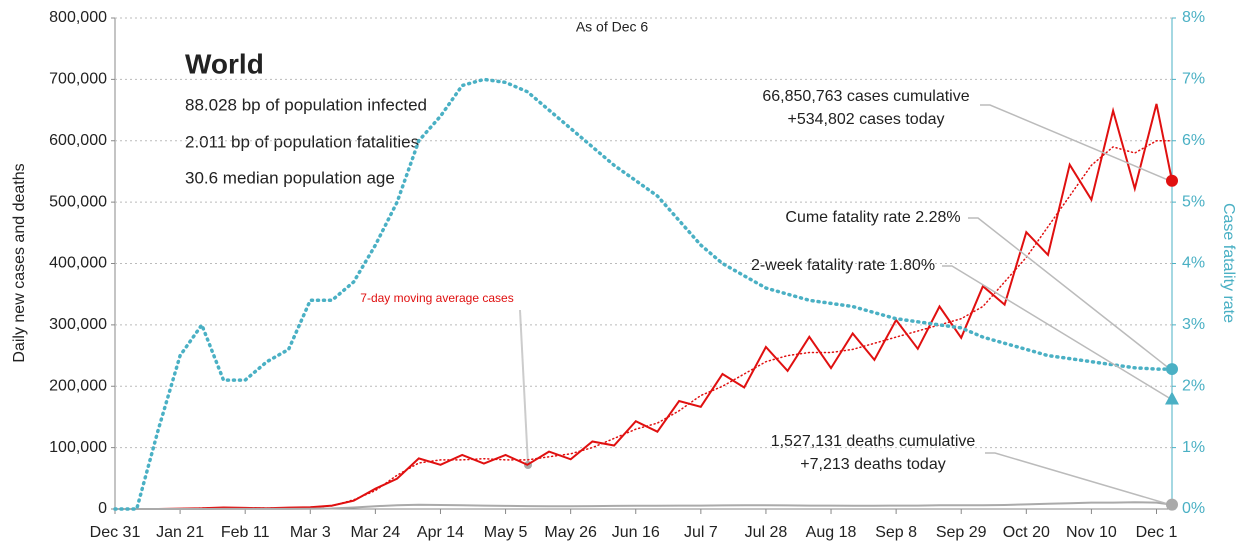 The height and width of the screenshot is (546, 1242). Describe the element at coordinates (1026, 532) in the screenshot. I see `x-tick-label: Oct 20` at that location.